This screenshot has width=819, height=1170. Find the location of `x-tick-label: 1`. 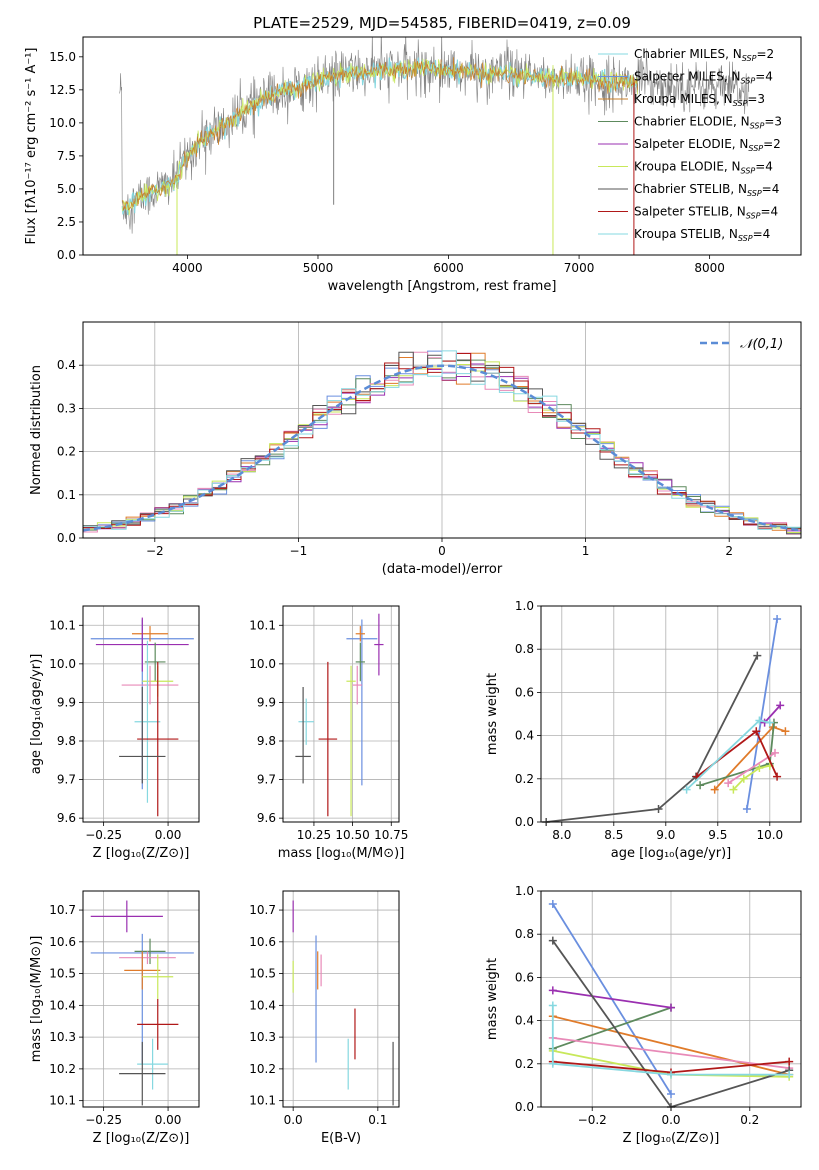

x-tick-label: 1 is located at coordinates (586, 551).